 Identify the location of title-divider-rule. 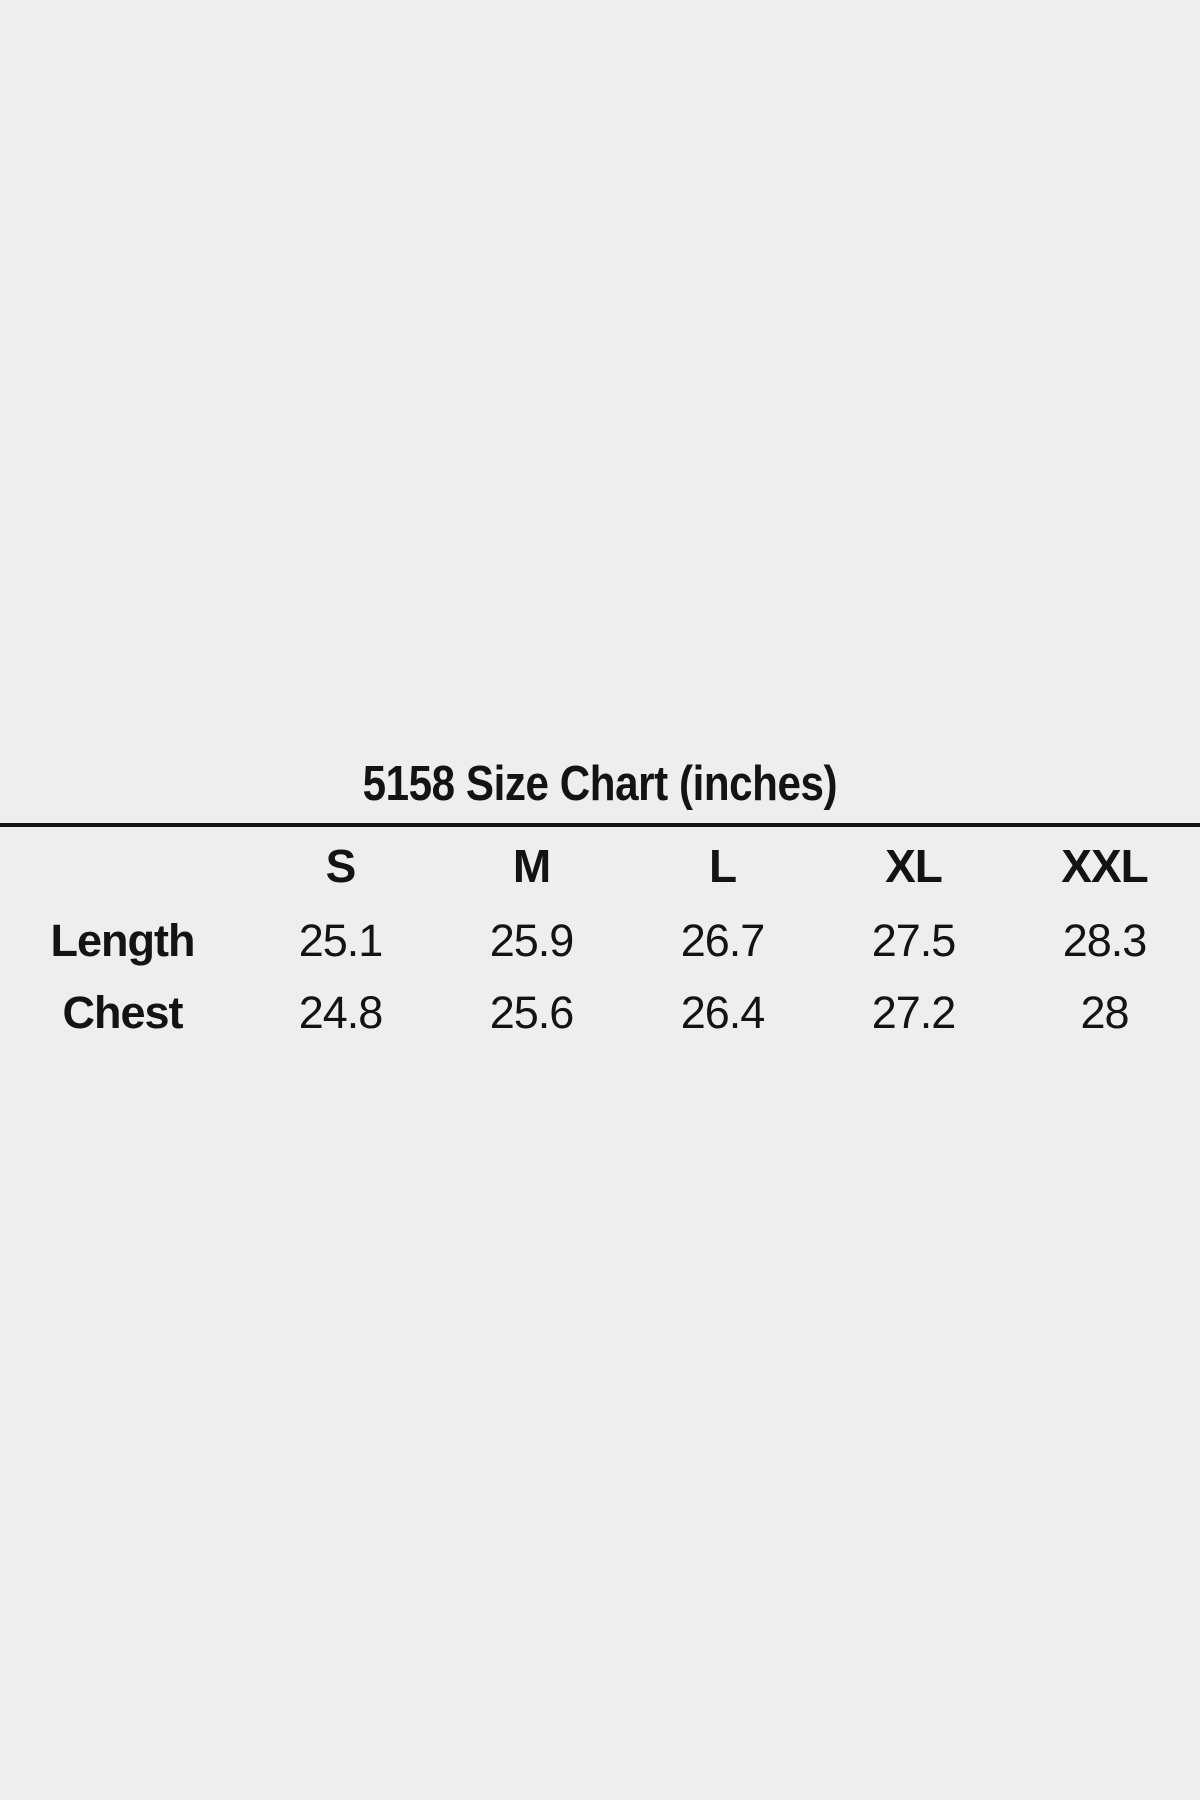
(600, 825).